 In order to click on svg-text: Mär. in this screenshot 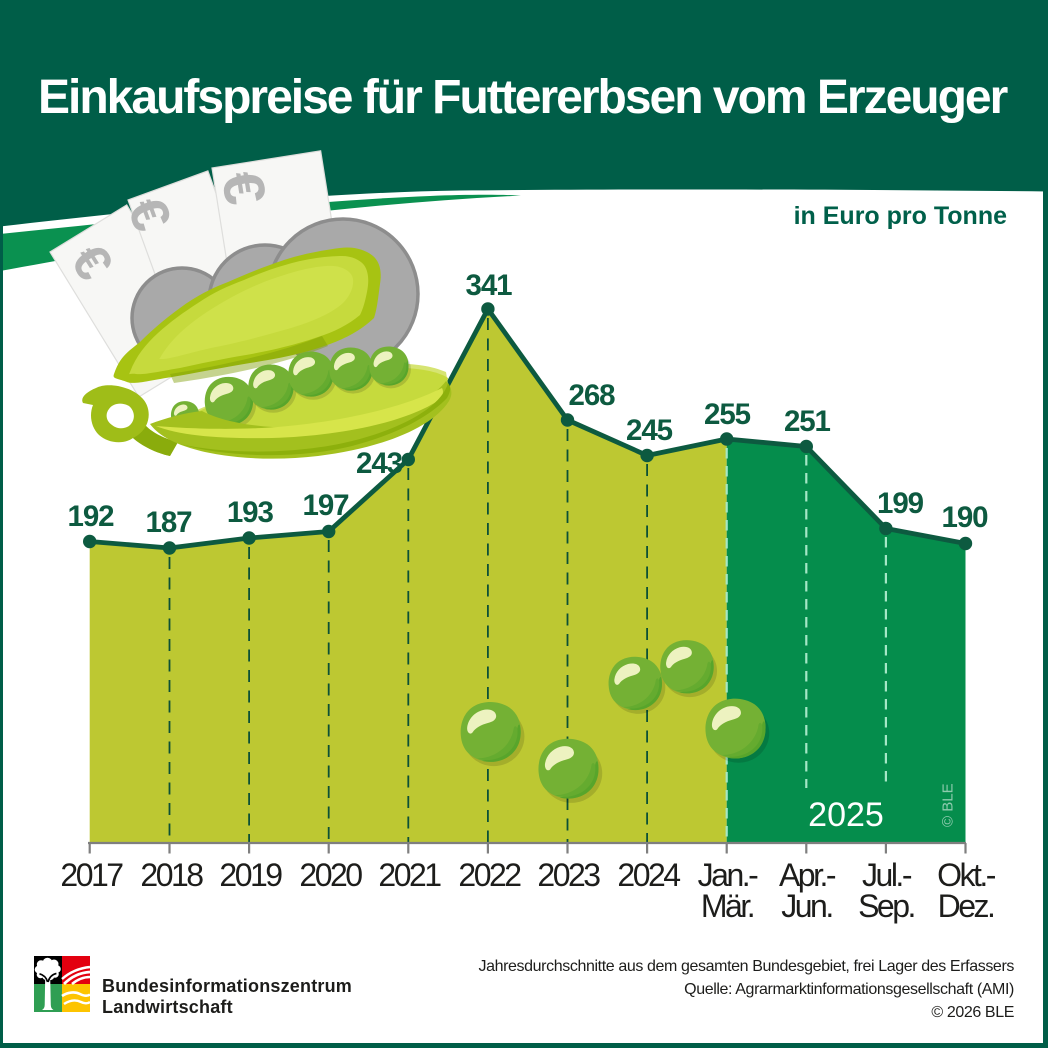, I will do `click(727, 906)`.